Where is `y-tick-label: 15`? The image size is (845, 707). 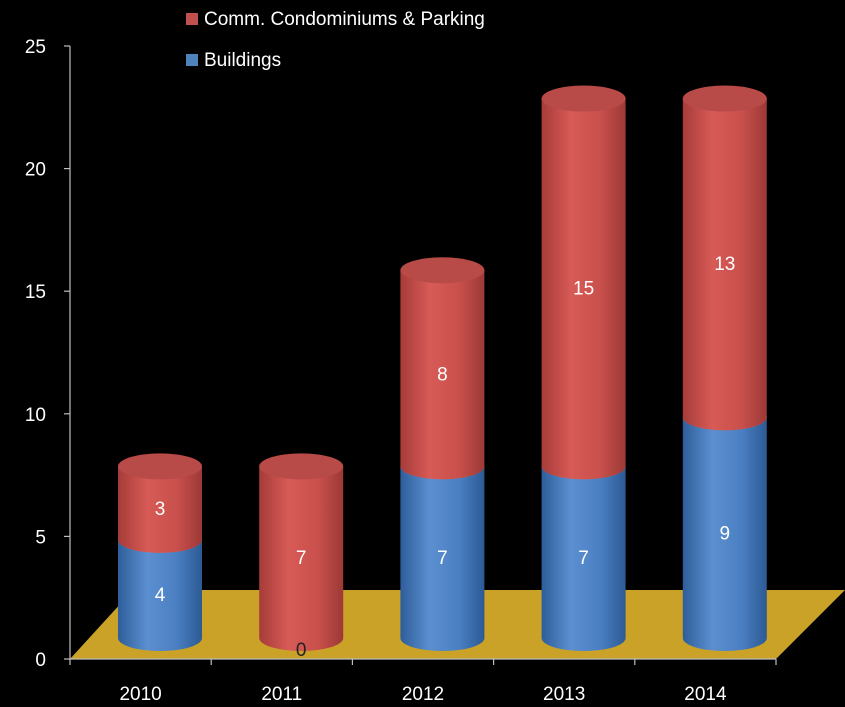 y-tick-label: 15 is located at coordinates (35, 292).